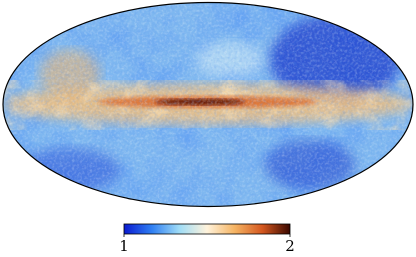 This screenshot has height=257, width=416. Describe the element at coordinates (124, 246) in the screenshot. I see `colorbar-tick-label: 1` at that location.